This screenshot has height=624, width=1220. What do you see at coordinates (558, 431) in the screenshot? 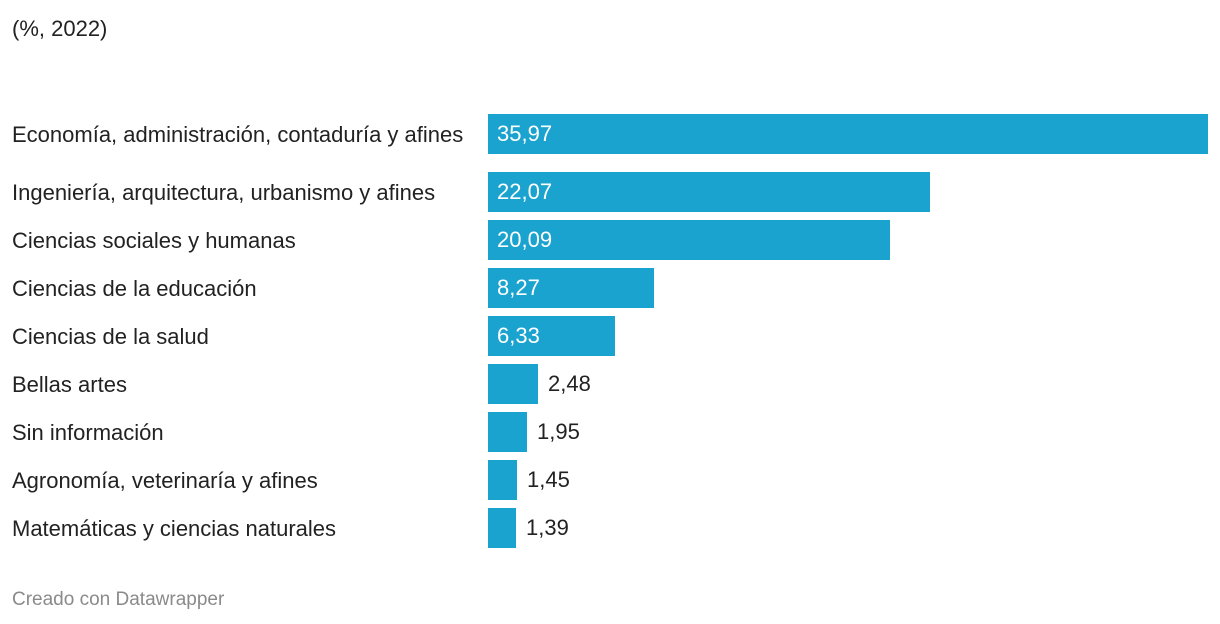
I see `bar-value-label: 1,95` at bounding box center [558, 431].